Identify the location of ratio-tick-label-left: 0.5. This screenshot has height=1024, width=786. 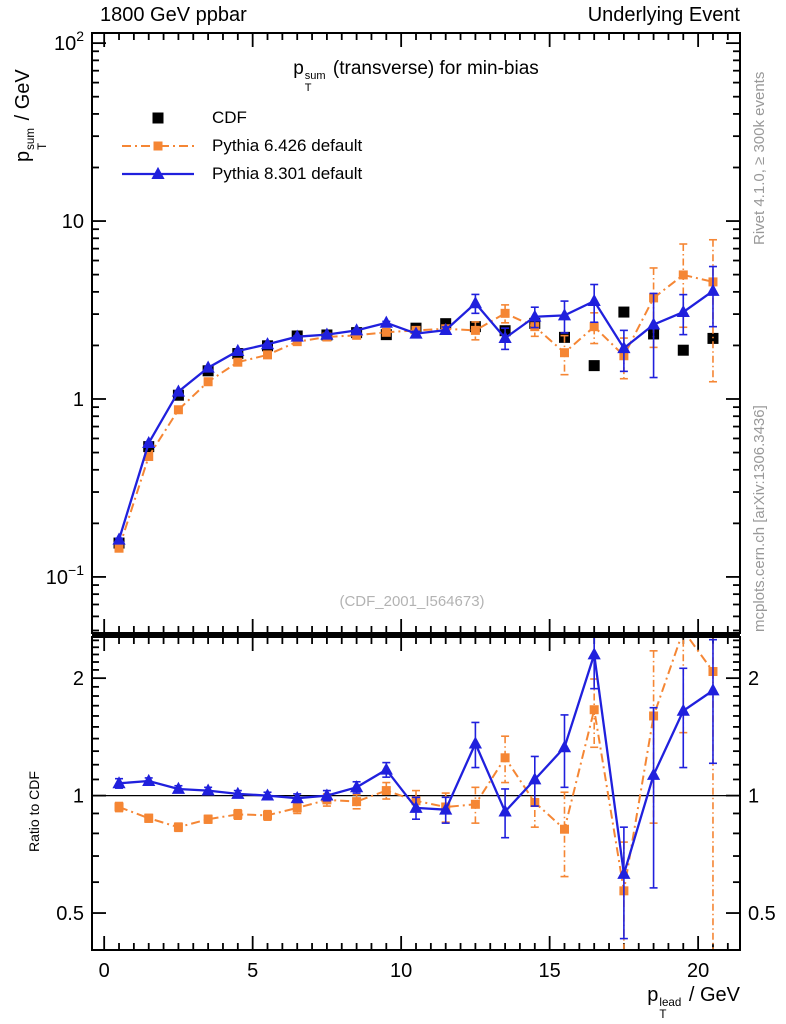
(70, 914).